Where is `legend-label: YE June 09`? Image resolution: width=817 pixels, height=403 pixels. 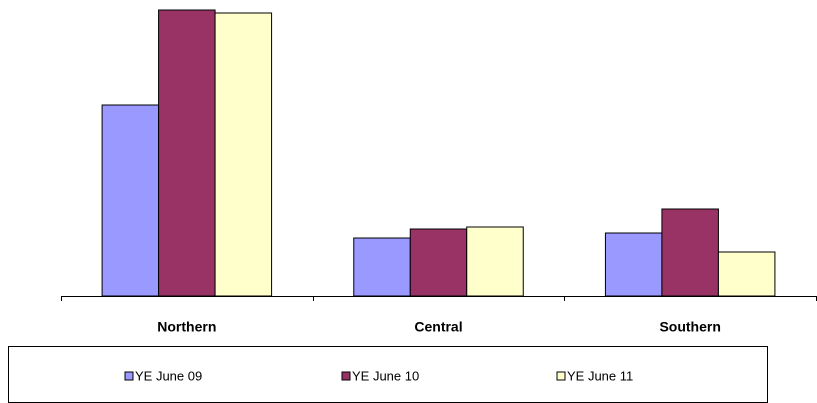
legend-label: YE June 09 is located at coordinates (168, 375).